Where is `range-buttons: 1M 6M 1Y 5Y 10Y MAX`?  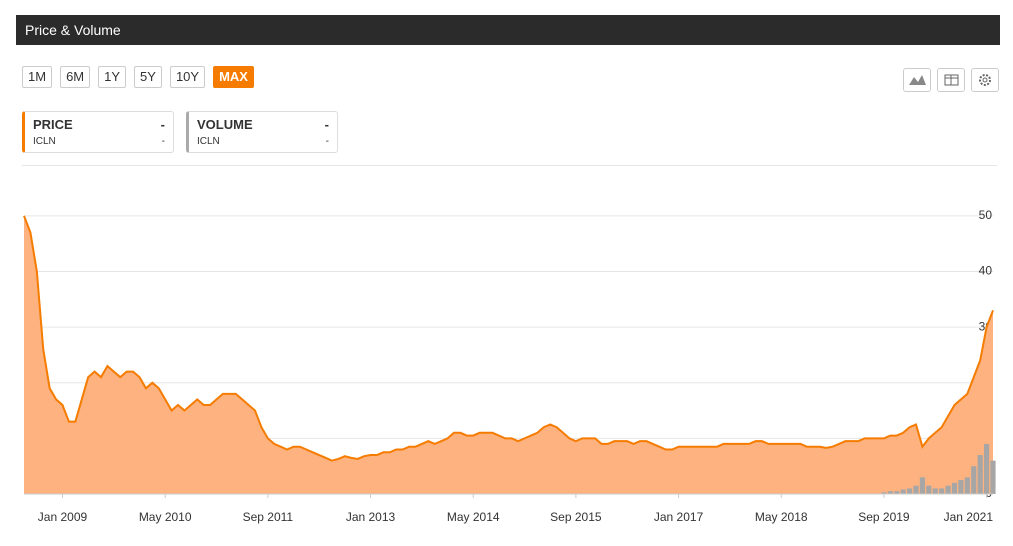
range-buttons: 1M 6M 1Y 5Y 10Y MAX is located at coordinates (138, 77).